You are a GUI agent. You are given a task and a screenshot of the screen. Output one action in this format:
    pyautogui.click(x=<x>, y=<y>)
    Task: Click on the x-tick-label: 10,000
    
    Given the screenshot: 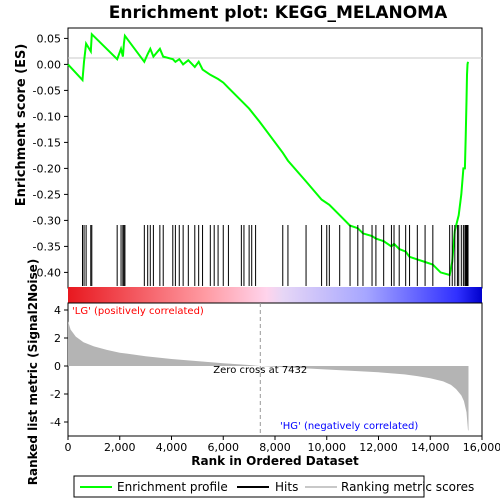 What is the action you would take?
    pyautogui.click(x=327, y=447)
    